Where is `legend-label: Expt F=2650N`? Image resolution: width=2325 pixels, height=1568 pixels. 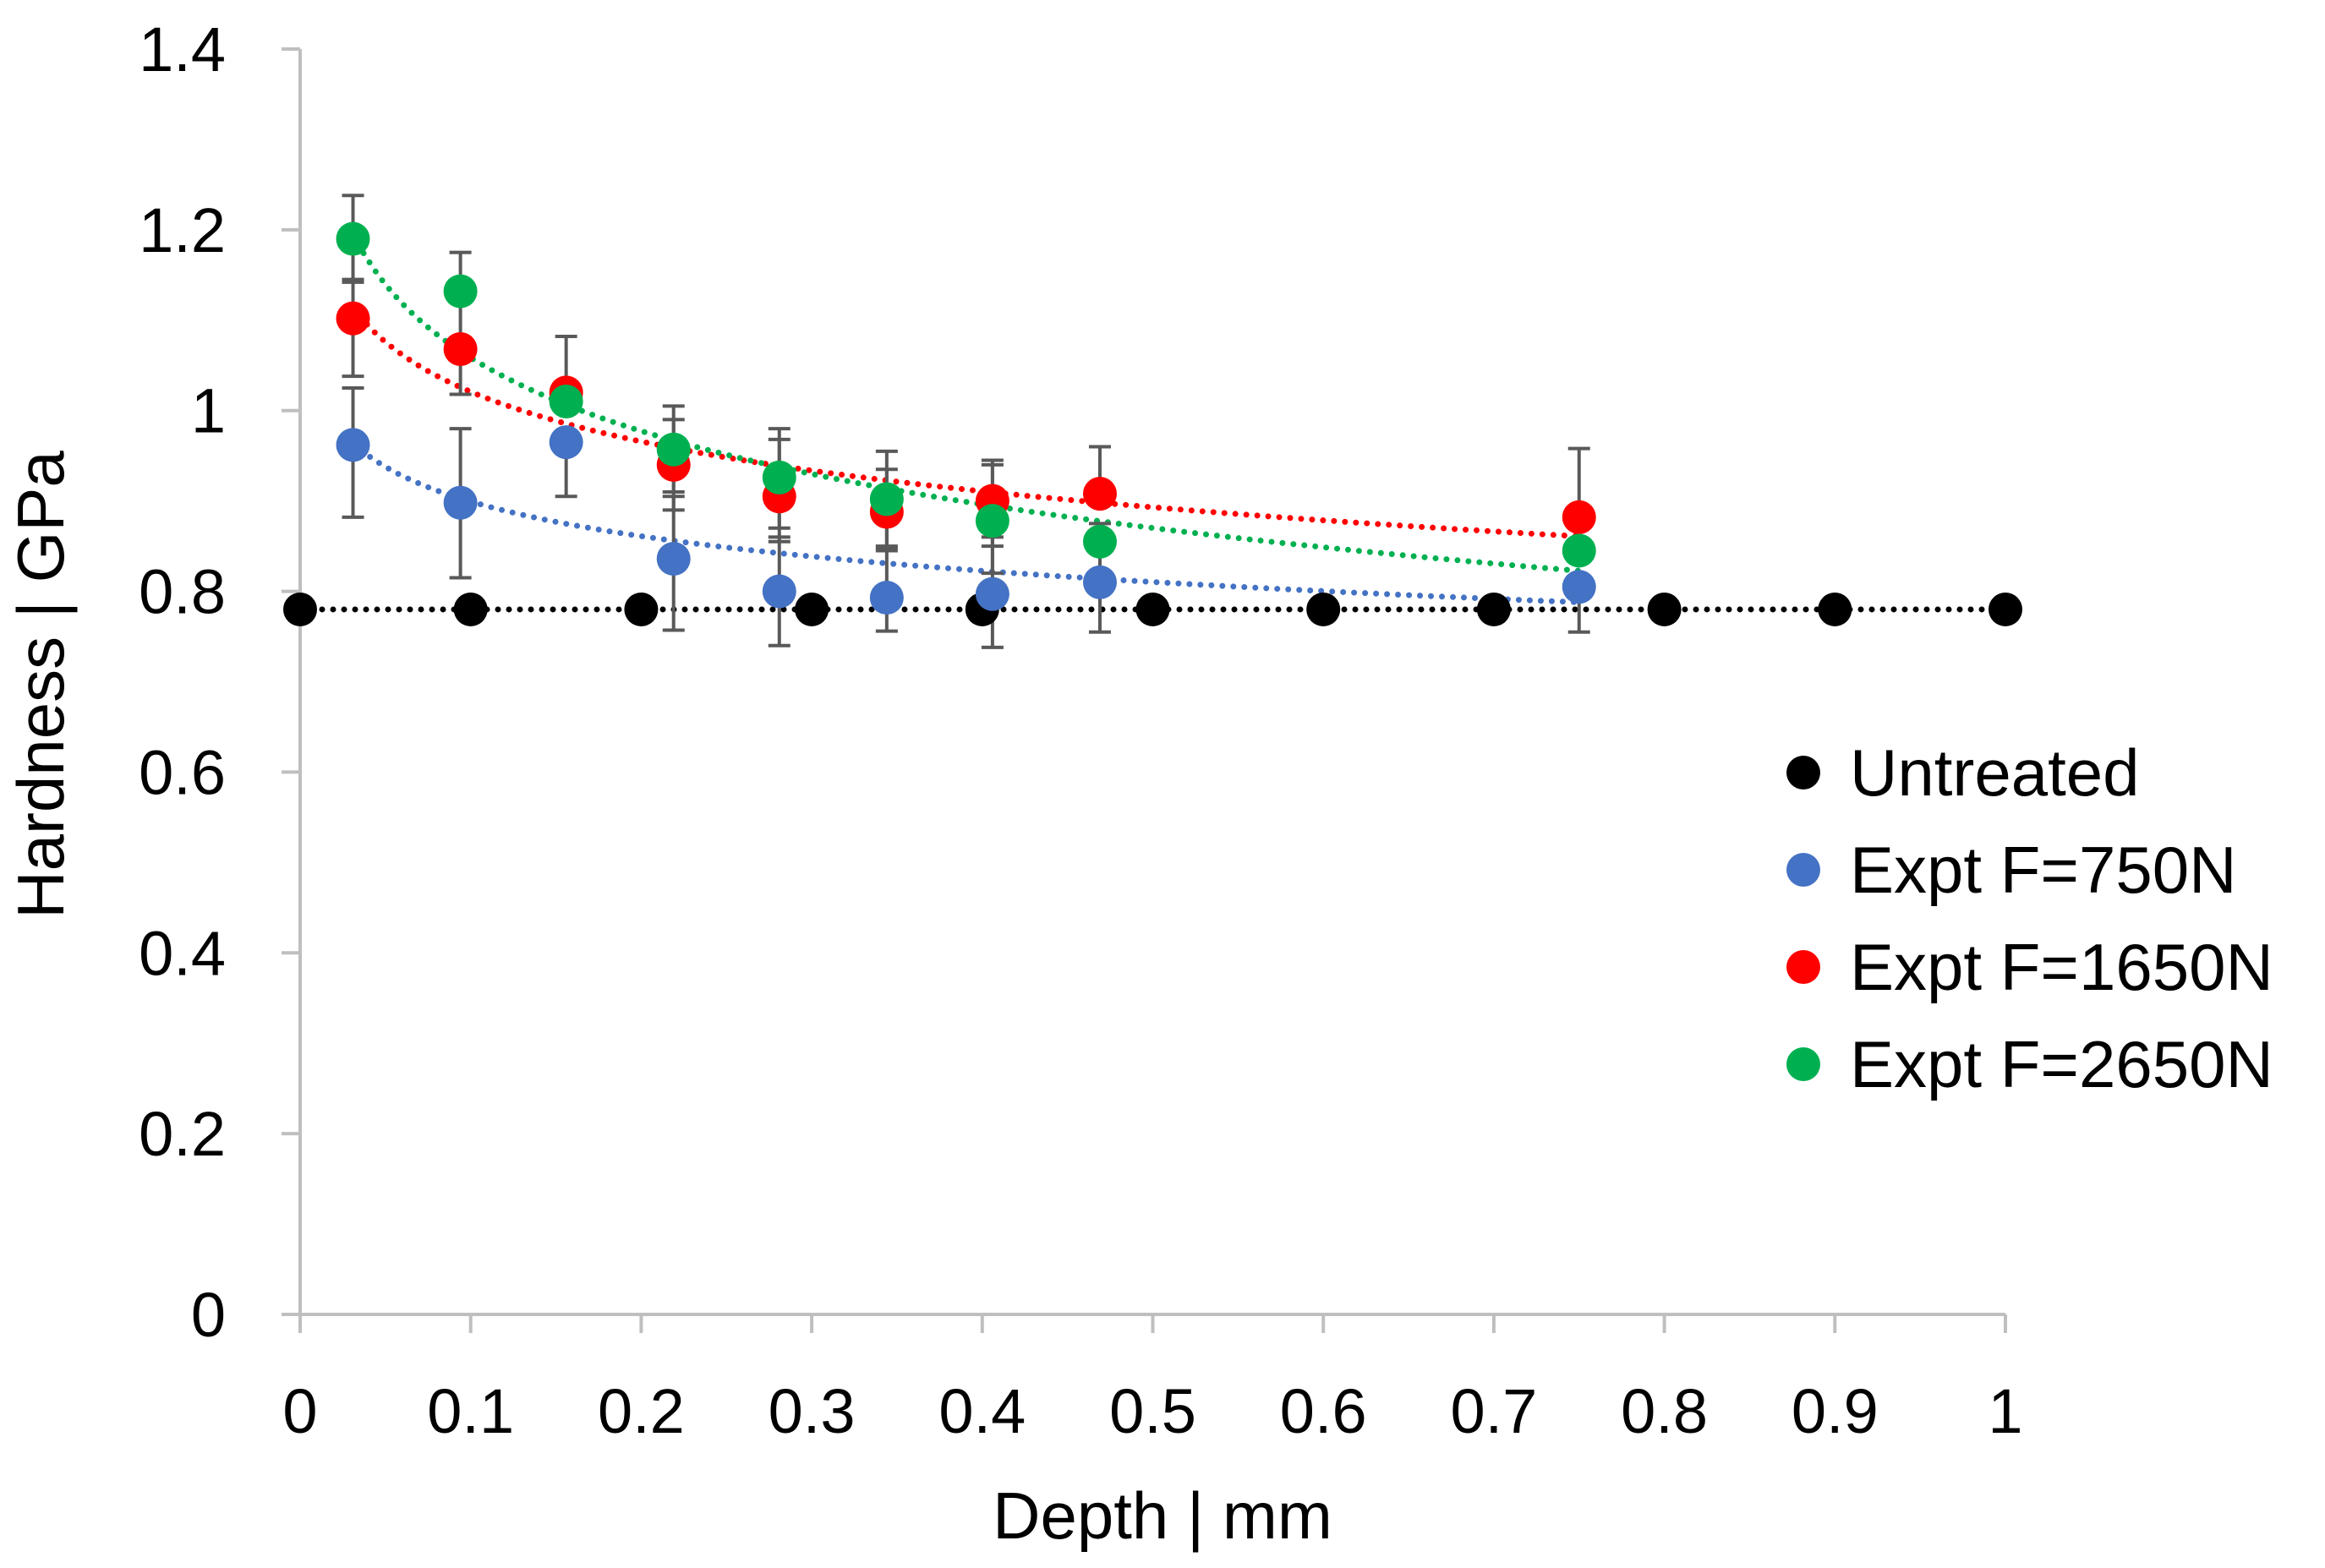 legend-label: Expt F=2650N is located at coordinates (2061, 1064).